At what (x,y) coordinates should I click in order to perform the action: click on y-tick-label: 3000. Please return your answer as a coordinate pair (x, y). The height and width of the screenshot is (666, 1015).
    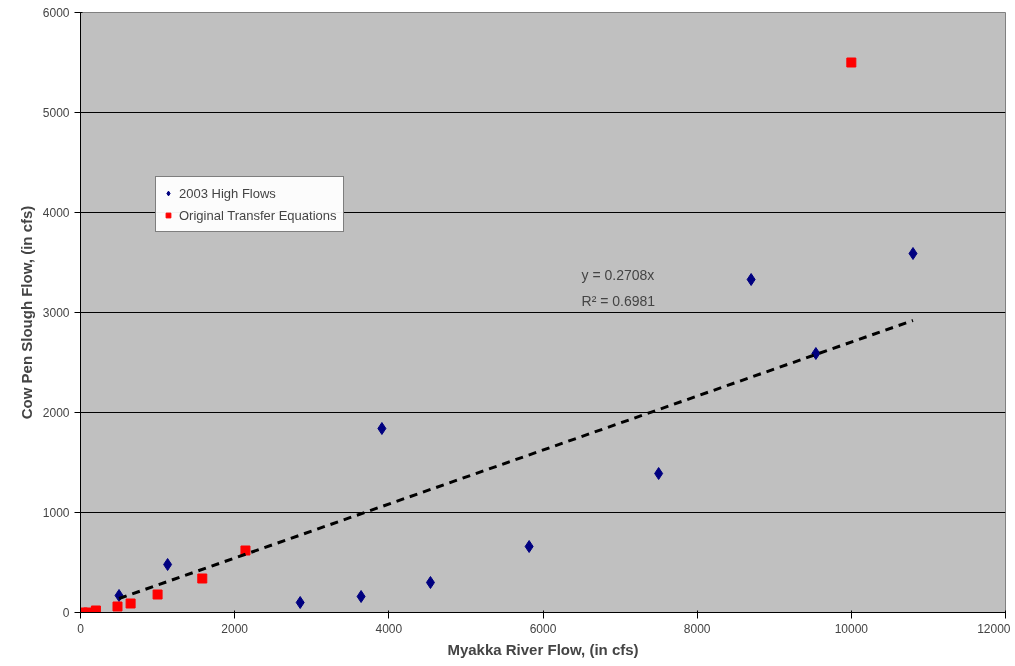
    Looking at the image, I should click on (56, 313).